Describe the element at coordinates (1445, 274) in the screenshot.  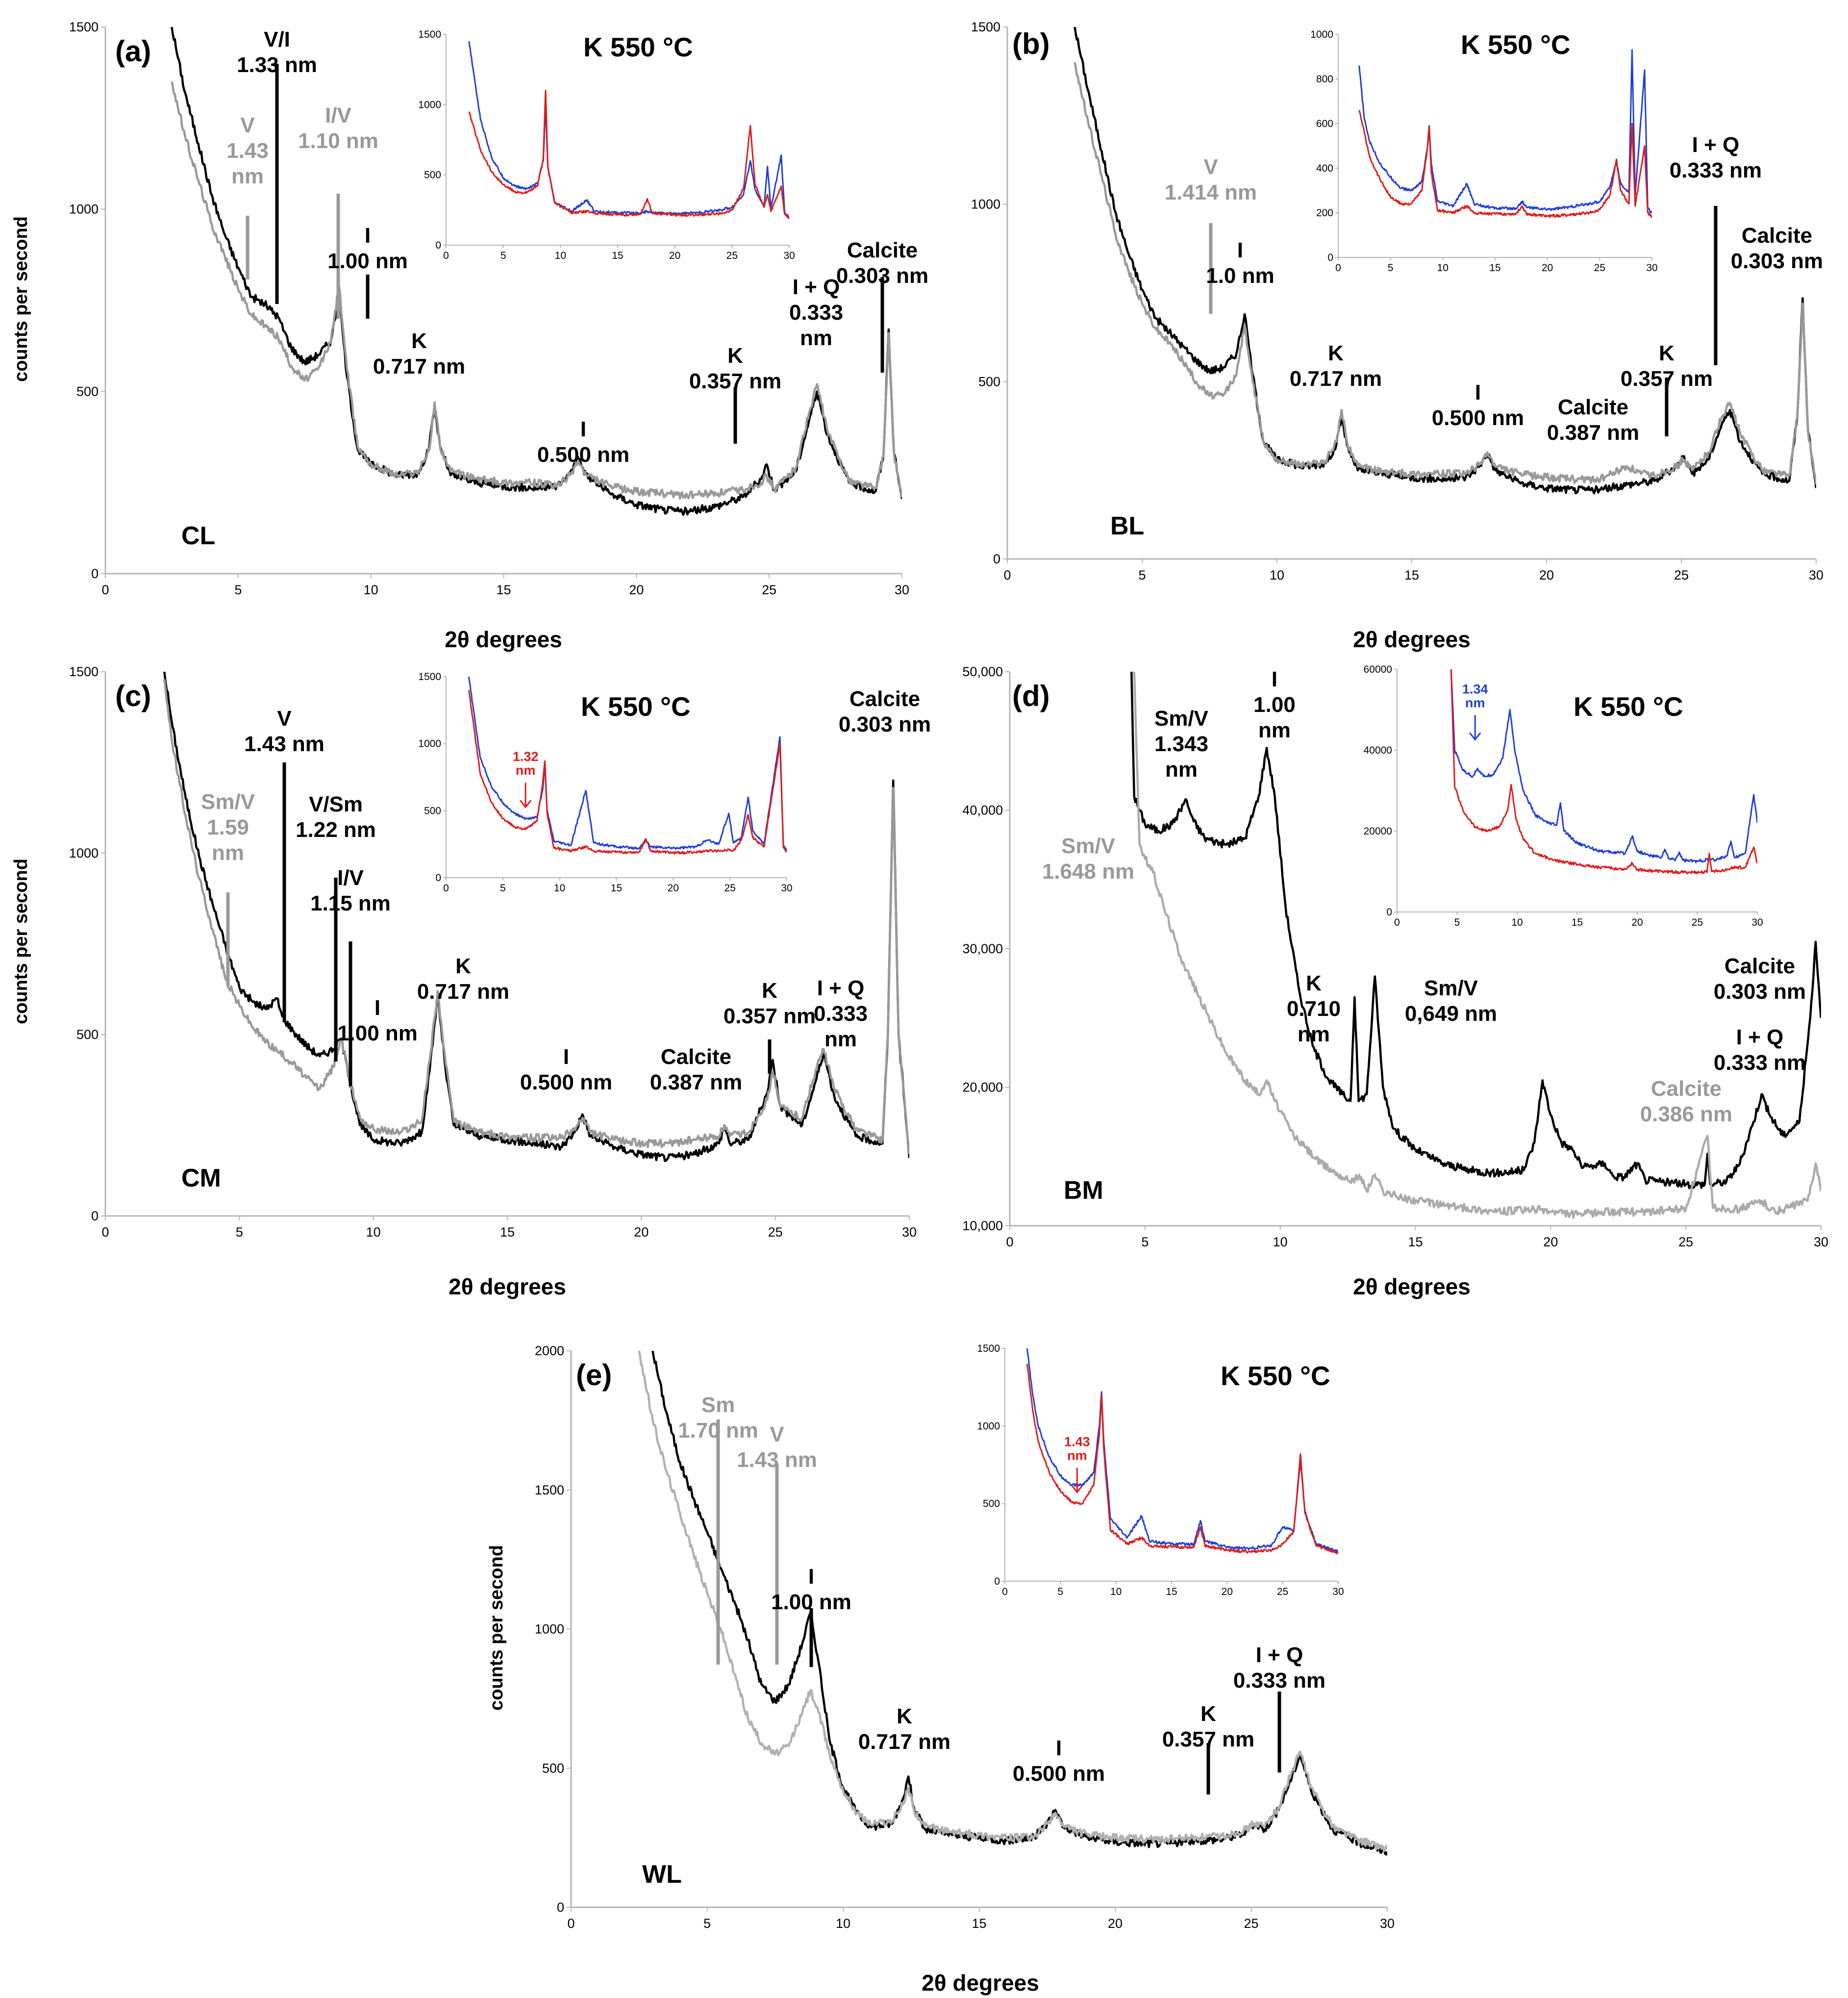
I see `panel-b-main-series-grey-line` at that location.